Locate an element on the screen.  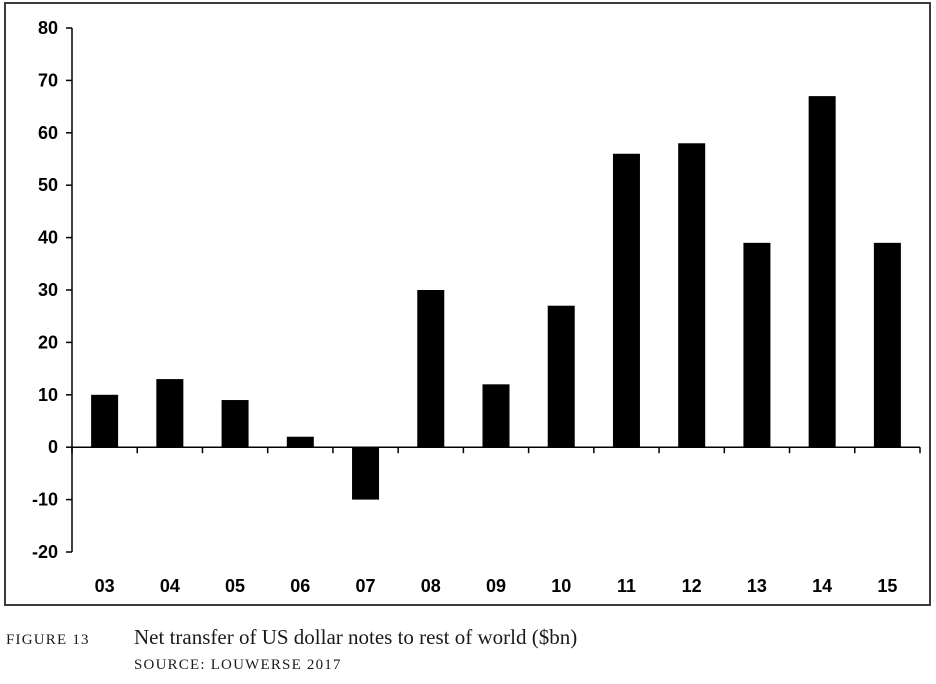
x-tick-label: 05 is located at coordinates (235, 586).